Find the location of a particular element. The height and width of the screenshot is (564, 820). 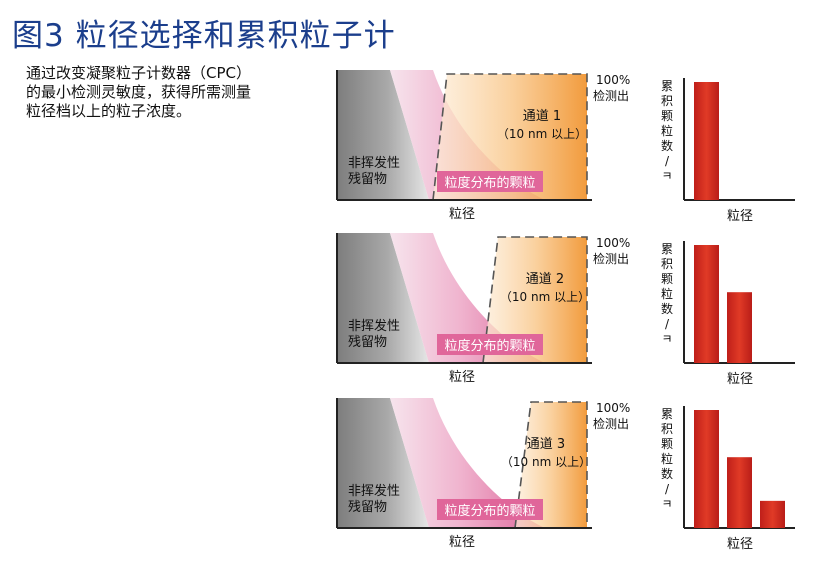

figure-title: 图3 粒径选择和累积粒子计 is located at coordinates (204, 36).